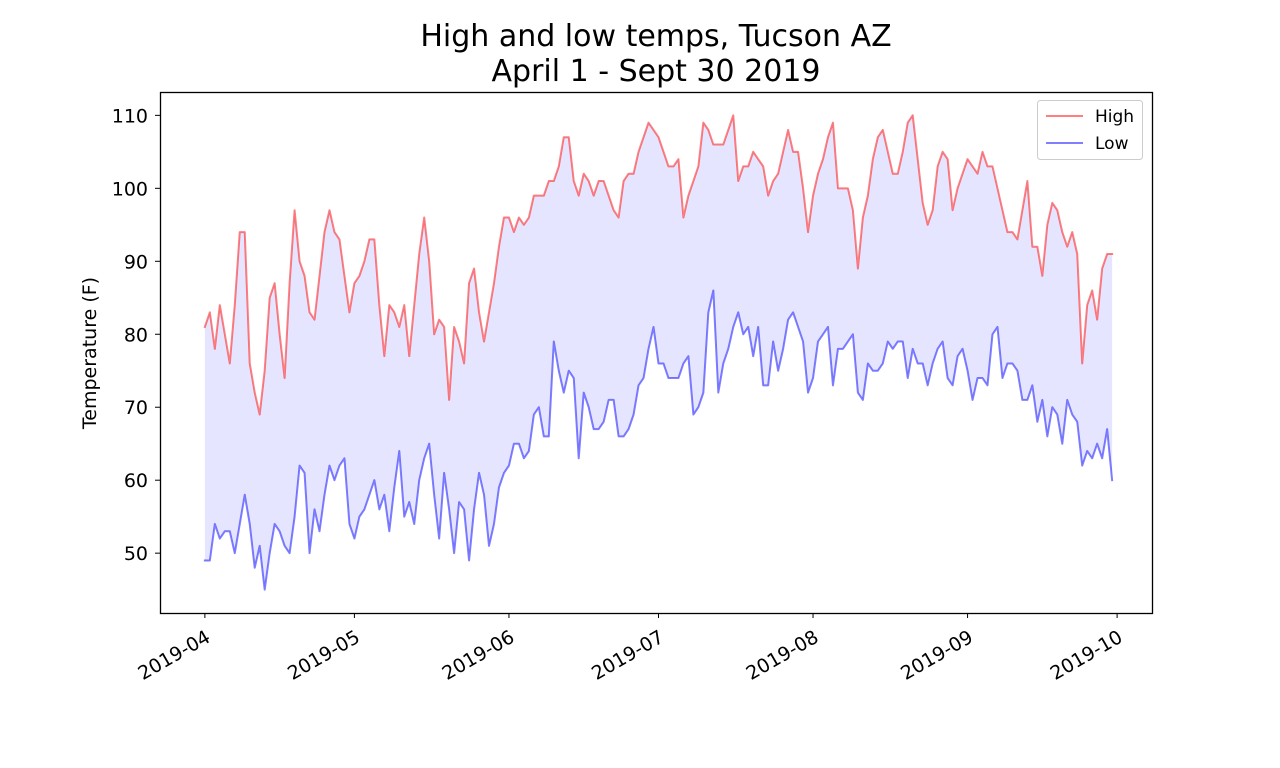 This screenshot has height=768, width=1280. Describe the element at coordinates (90, 353) in the screenshot. I see `y-axis-label: Temperature (F)` at that location.